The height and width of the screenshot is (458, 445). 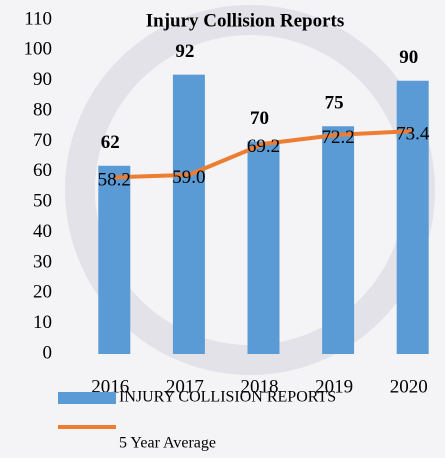 I want to click on y-tick-label: 90, so click(x=42, y=79).